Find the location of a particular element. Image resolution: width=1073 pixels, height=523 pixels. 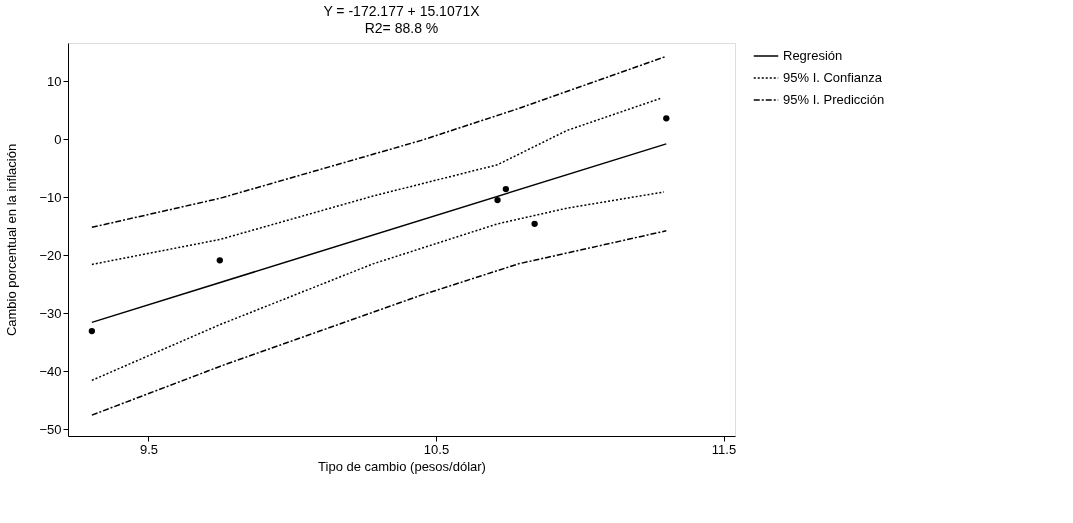

legend-label: 95% I. Predicción is located at coordinates (834, 99).